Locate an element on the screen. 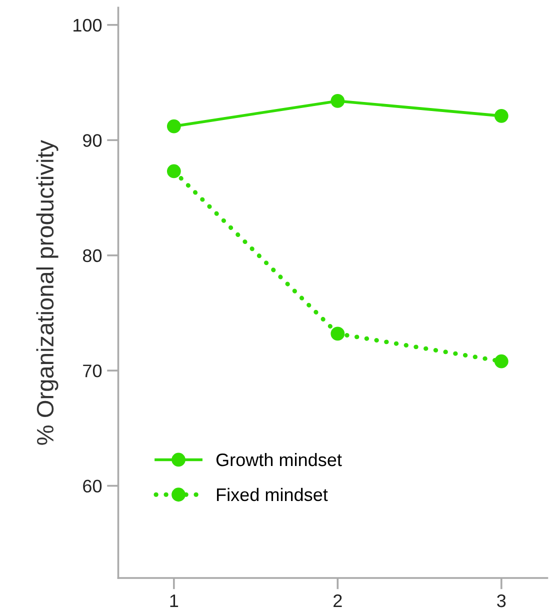 Image resolution: width=550 pixels, height=610 pixels. y-tick-label: 60 is located at coordinates (92, 486).